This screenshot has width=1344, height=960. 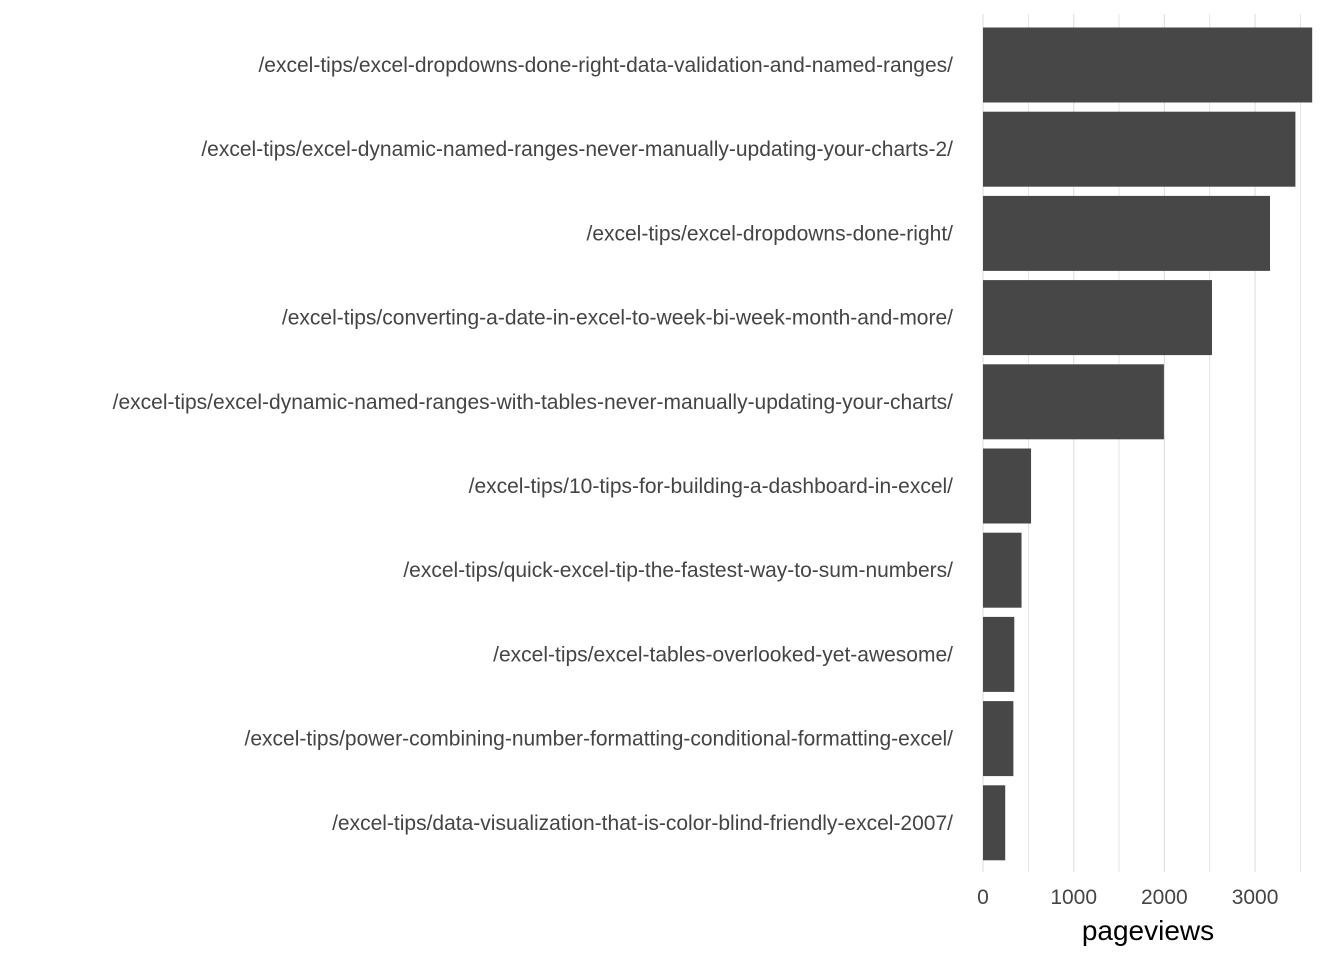 I want to click on category-label: /excel-tips/excel-dropdowns-done-right/, so click(x=769, y=233).